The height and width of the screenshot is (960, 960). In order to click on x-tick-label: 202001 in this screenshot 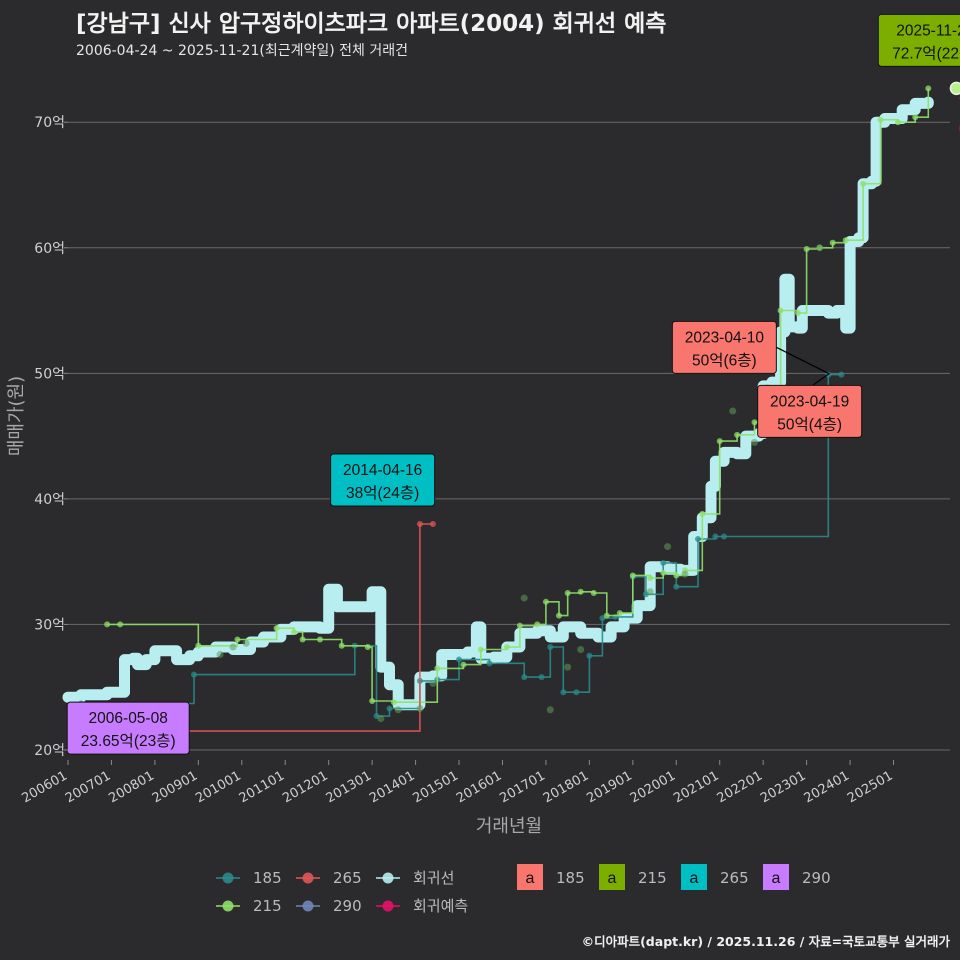, I will do `click(653, 787)`.